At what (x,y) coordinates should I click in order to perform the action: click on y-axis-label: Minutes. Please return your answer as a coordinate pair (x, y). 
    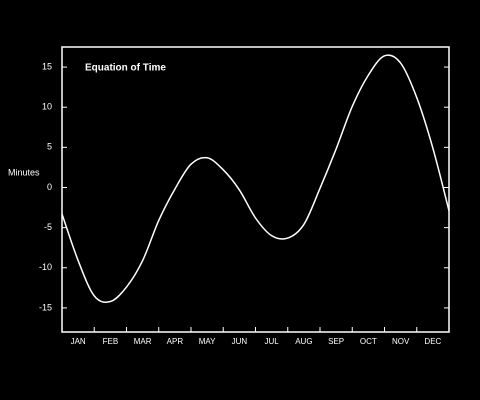
    Looking at the image, I should click on (24, 172).